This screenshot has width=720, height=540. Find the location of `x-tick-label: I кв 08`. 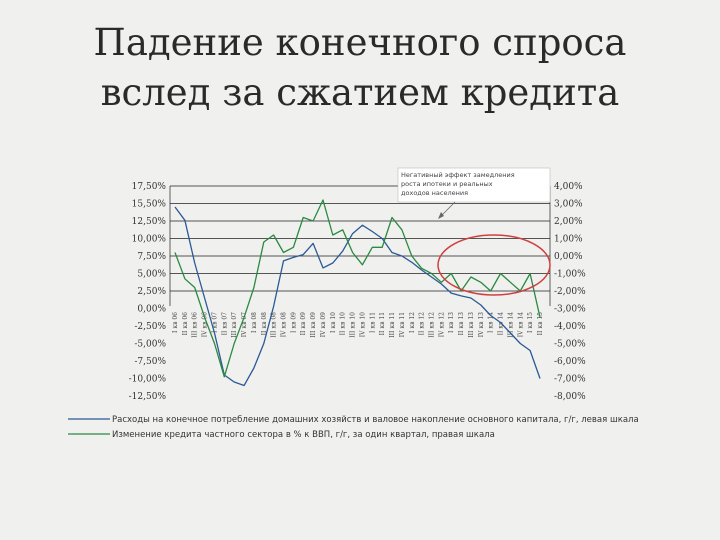

x-tick-label: I кв 08 is located at coordinates (254, 322).